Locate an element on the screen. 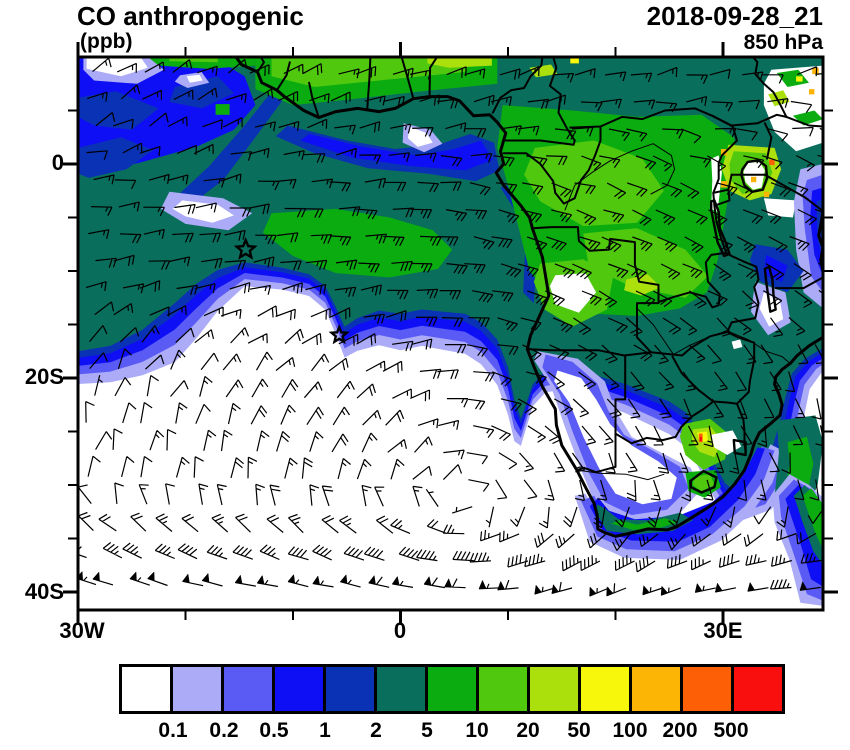 This screenshot has width=850, height=750. x-axis-label-0: 0 is located at coordinates (400, 630).